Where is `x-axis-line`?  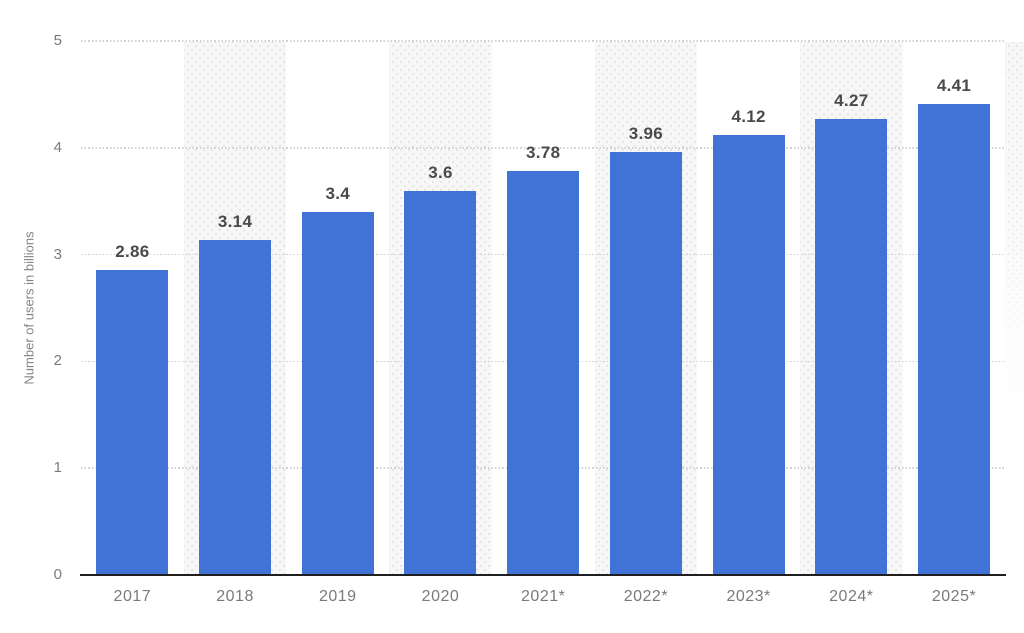 x-axis-line is located at coordinates (543, 575).